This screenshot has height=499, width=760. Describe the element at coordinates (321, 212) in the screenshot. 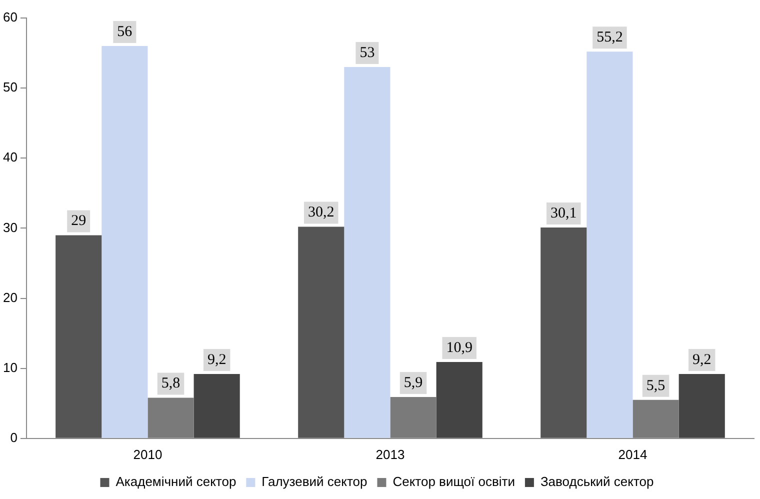

I see `data-label: 30,2` at that location.